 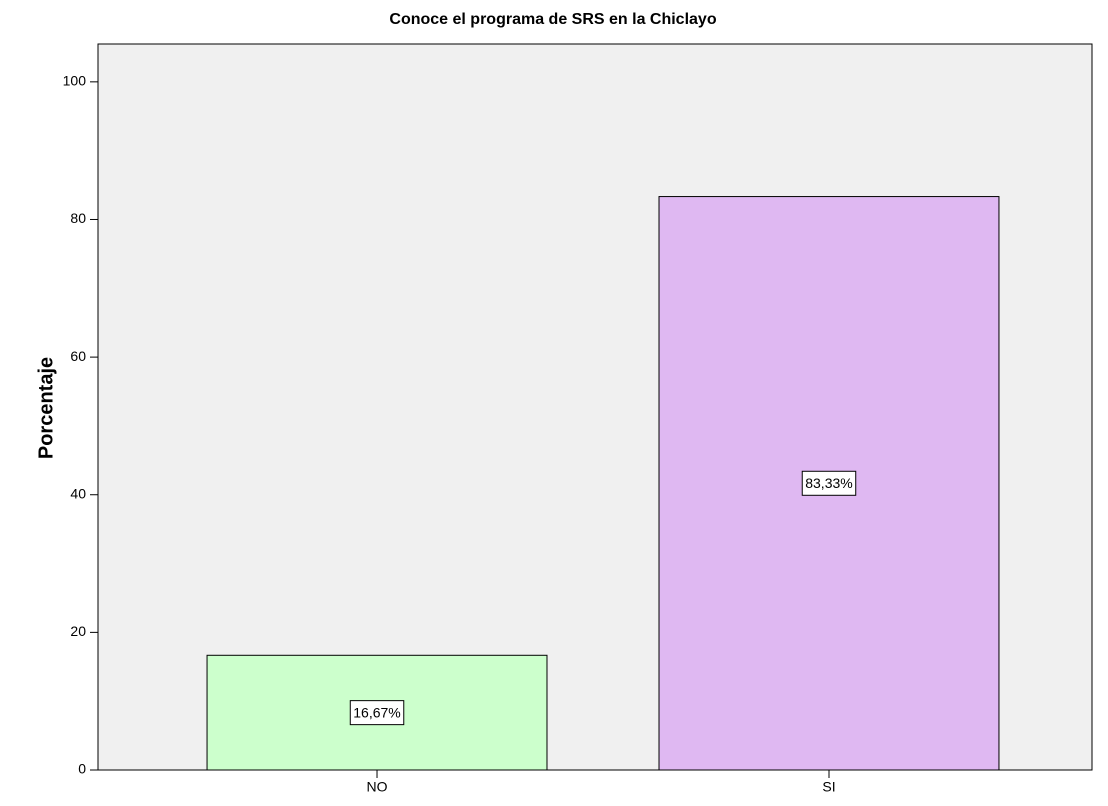 What do you see at coordinates (78, 218) in the screenshot?
I see `y-tick-label: 80` at bounding box center [78, 218].